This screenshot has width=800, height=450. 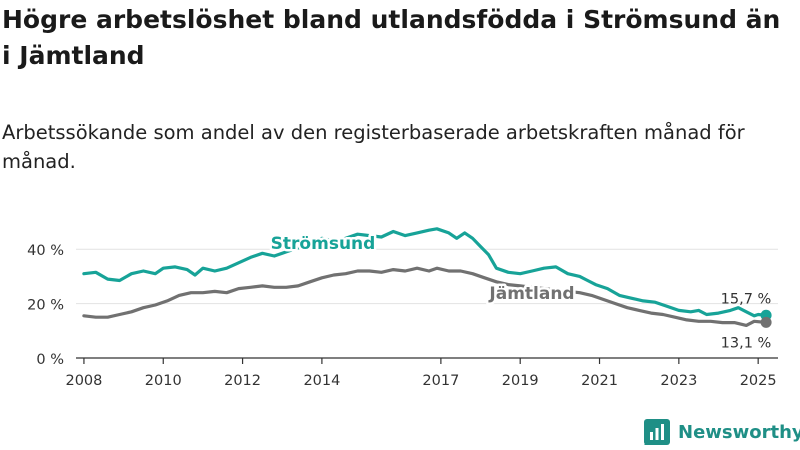 I want to click on x-tick-label: 2014, so click(x=321, y=381).